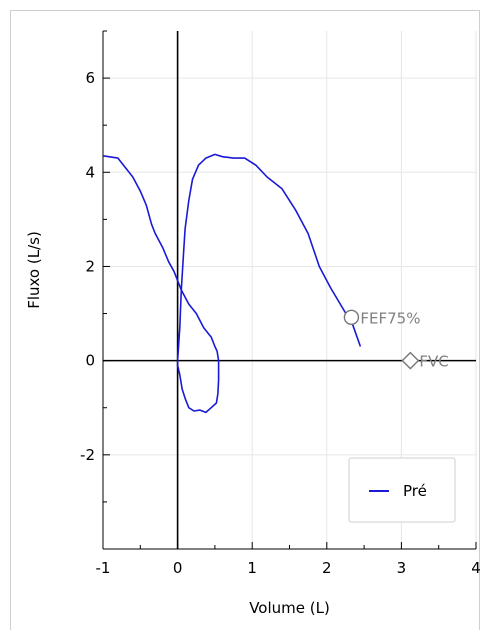  Describe the element at coordinates (103, 568) in the screenshot. I see `x-tick-label: -1` at that location.